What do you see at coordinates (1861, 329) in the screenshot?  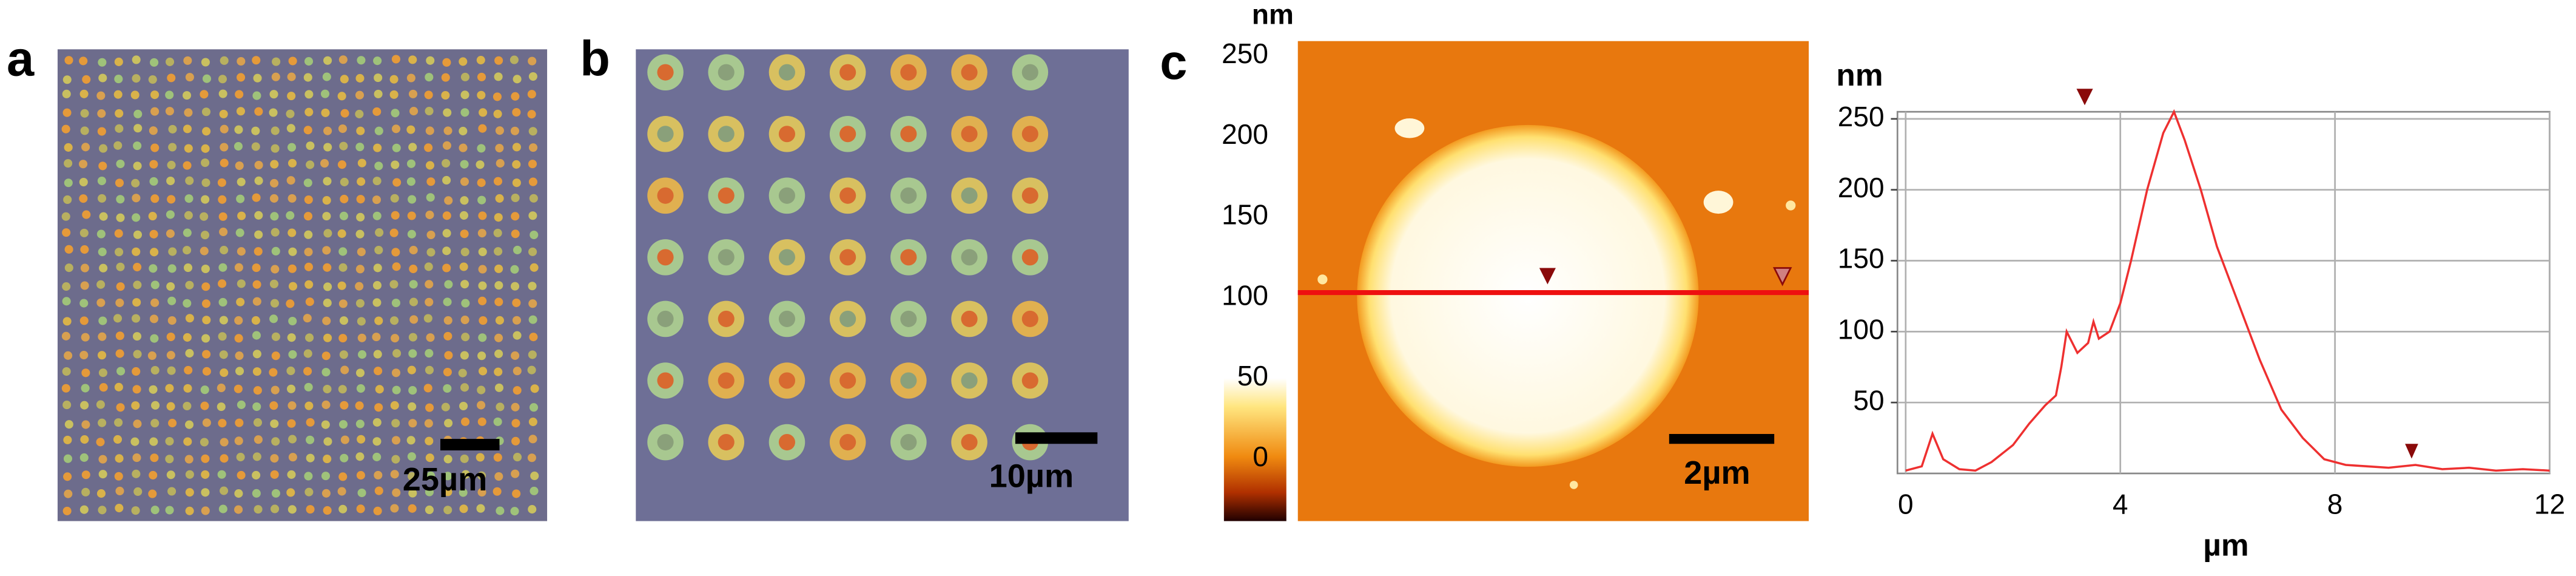 I see `y-tick-label: 100` at bounding box center [1861, 329].